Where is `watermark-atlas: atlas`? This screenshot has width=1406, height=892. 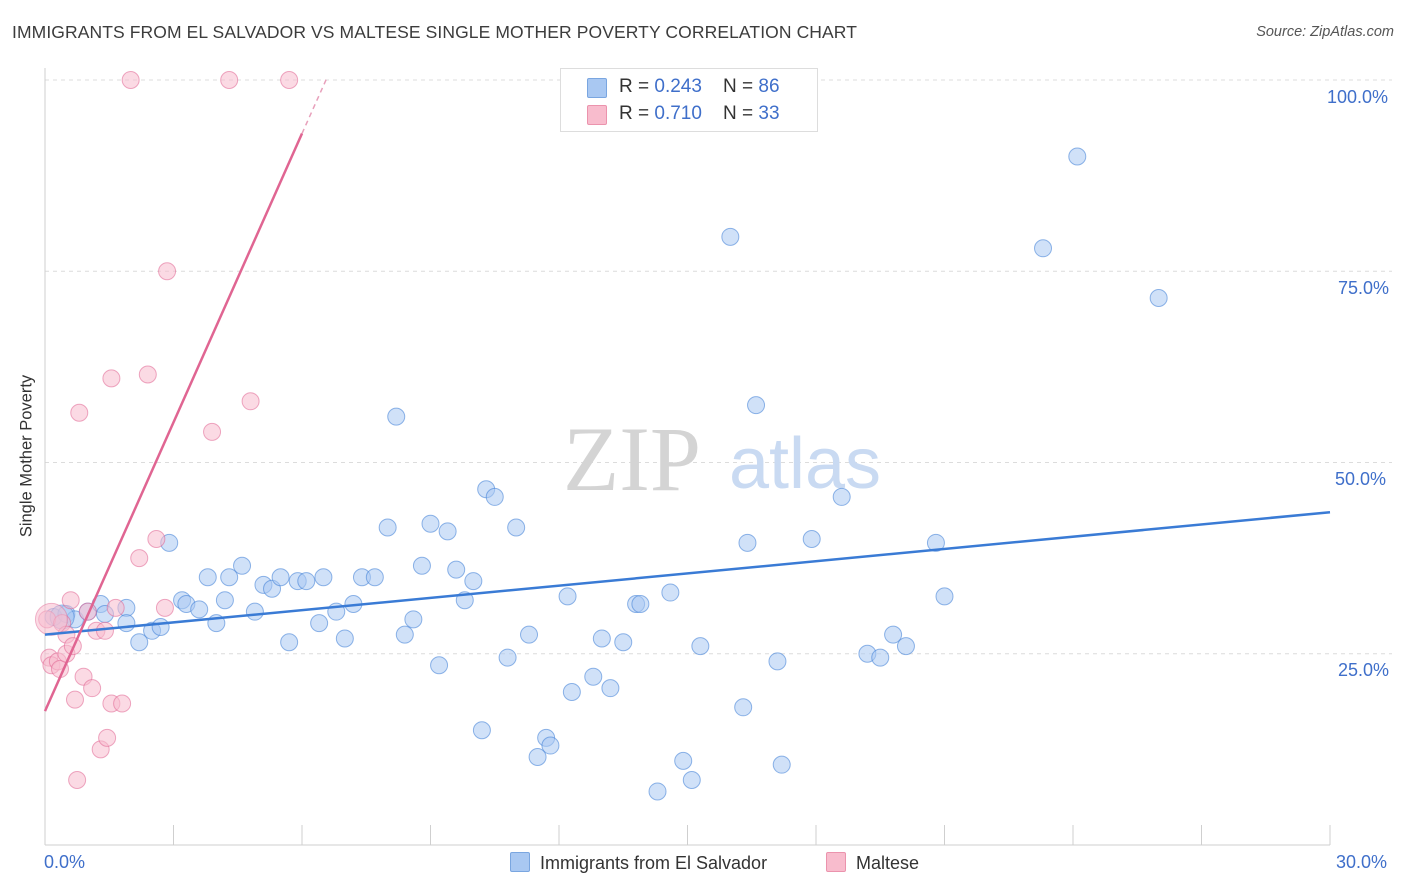 watermark-atlas: atlas is located at coordinates (805, 464).